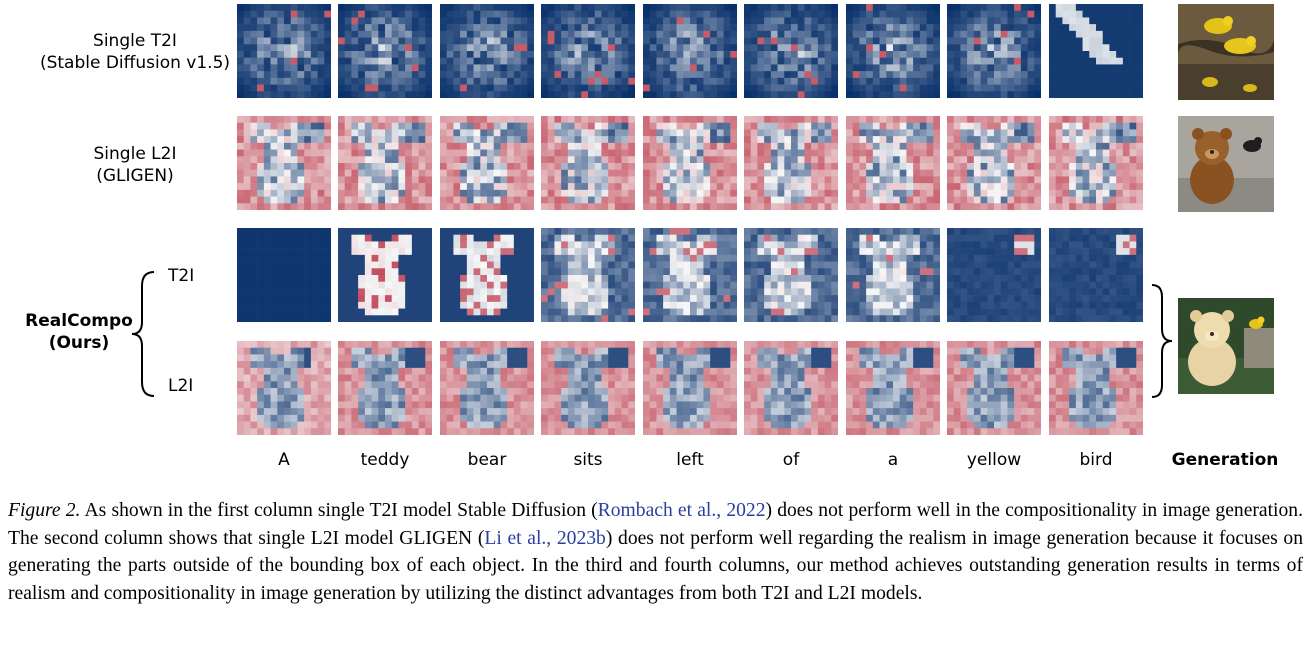 Image resolution: width=1307 pixels, height=647 pixels. What do you see at coordinates (721, 510) in the screenshot?
I see `citation-rombach-sep: ,` at bounding box center [721, 510].